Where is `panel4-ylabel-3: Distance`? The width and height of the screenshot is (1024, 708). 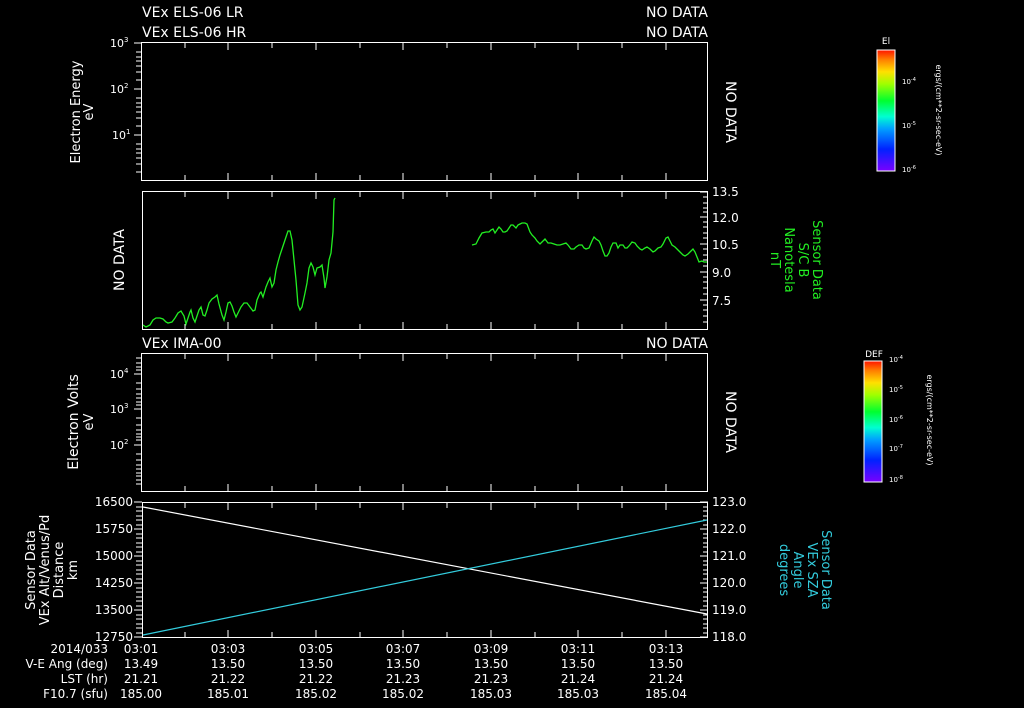
panel4-ylabel-3: Distance is located at coordinates (59, 570).